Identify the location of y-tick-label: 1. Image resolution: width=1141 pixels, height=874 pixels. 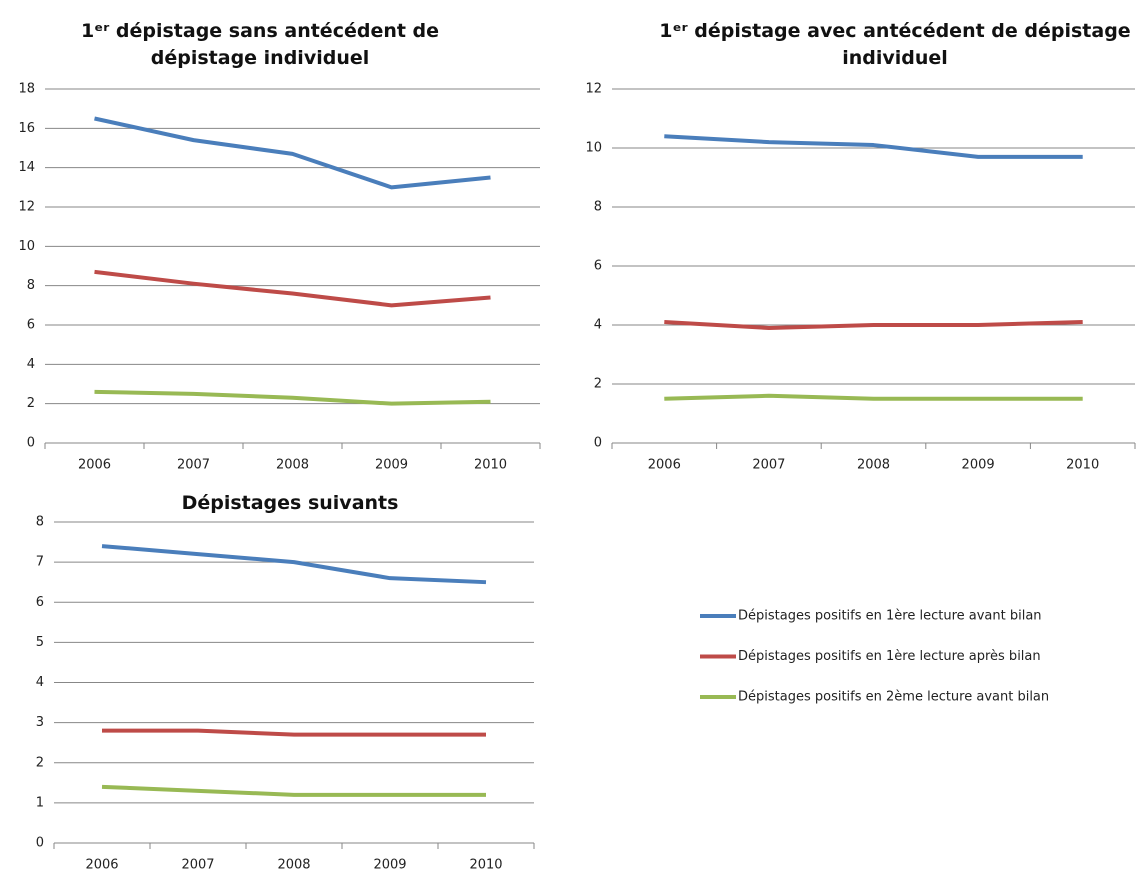
(40, 802).